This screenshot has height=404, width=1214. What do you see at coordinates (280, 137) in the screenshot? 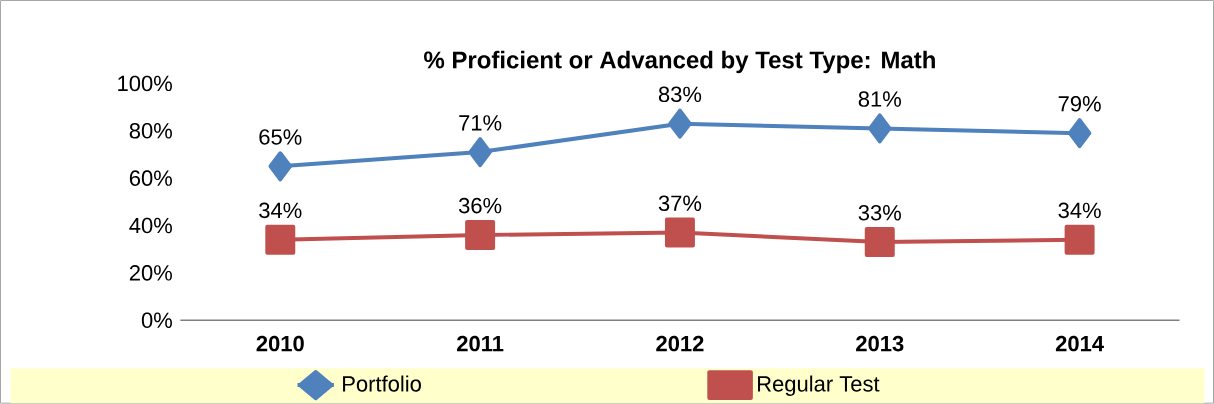
I see `data-label: 65%` at bounding box center [280, 137].